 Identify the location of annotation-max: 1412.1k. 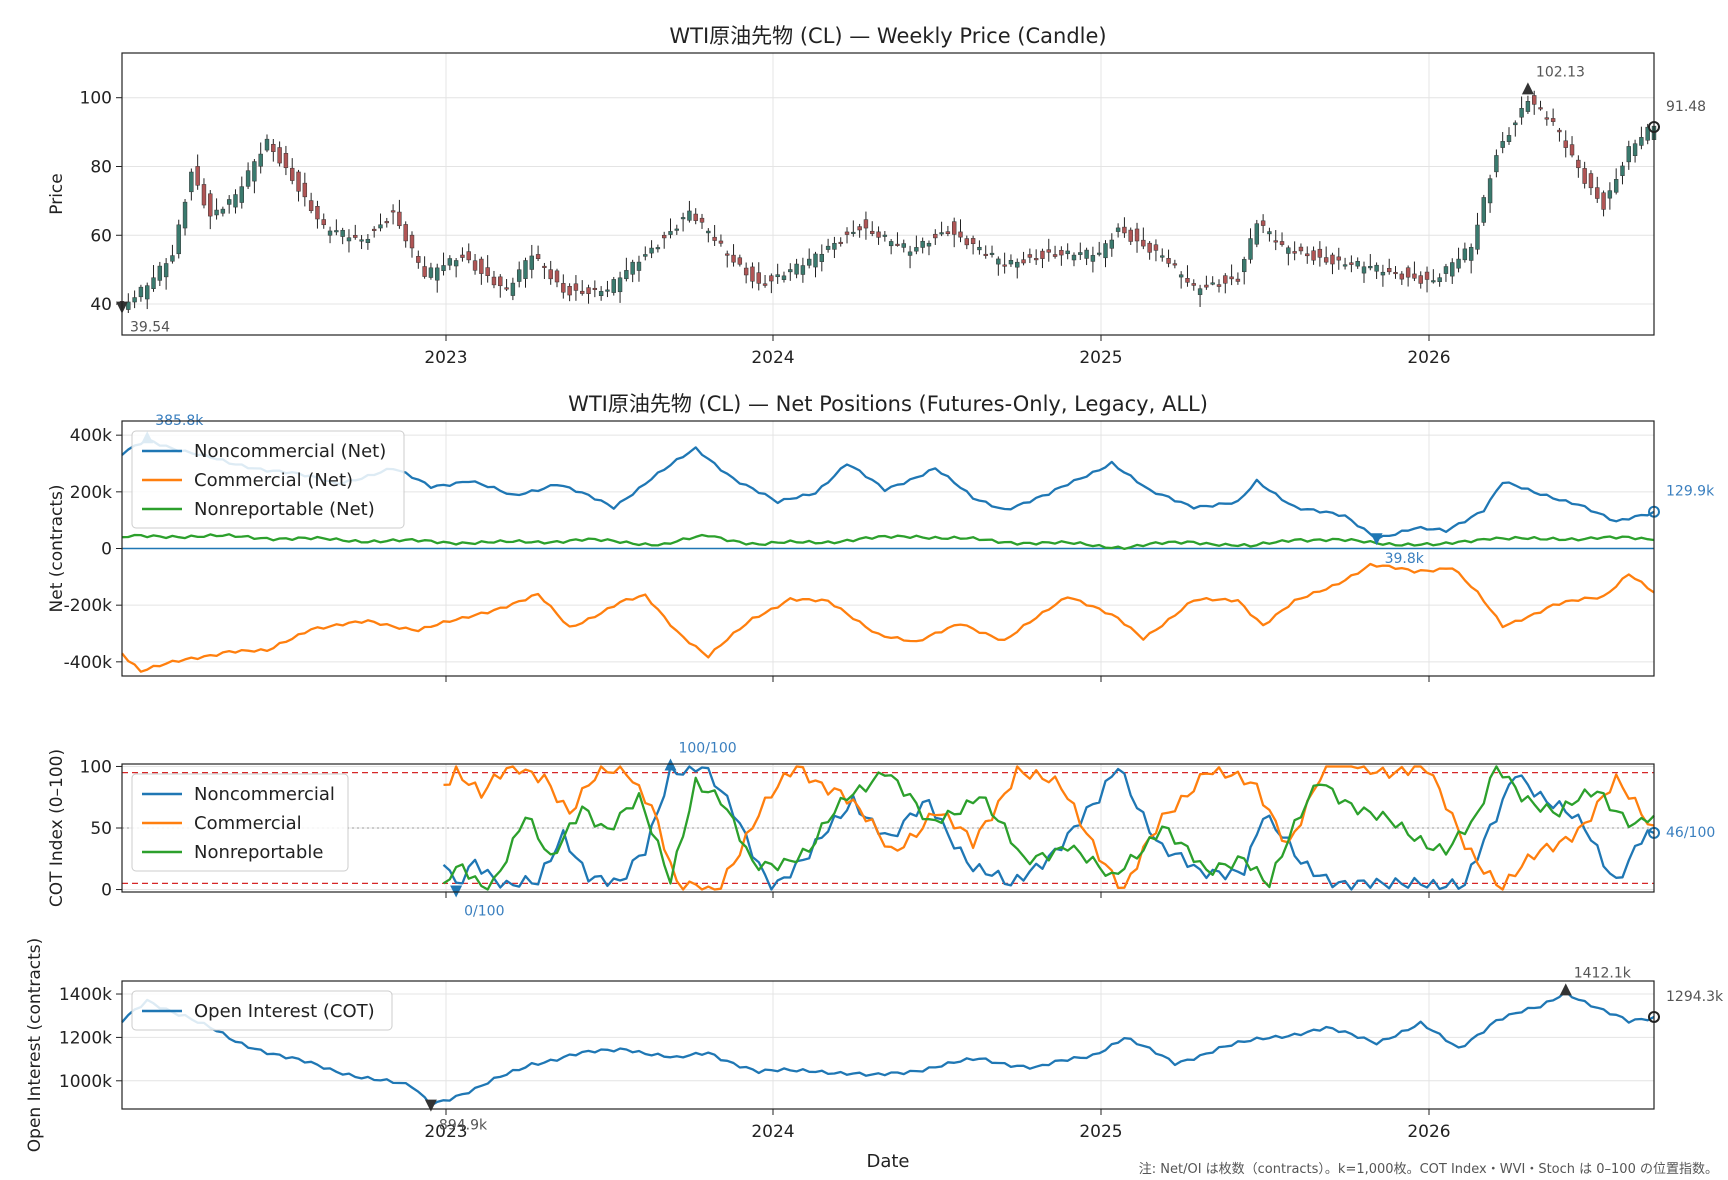
(1603, 973).